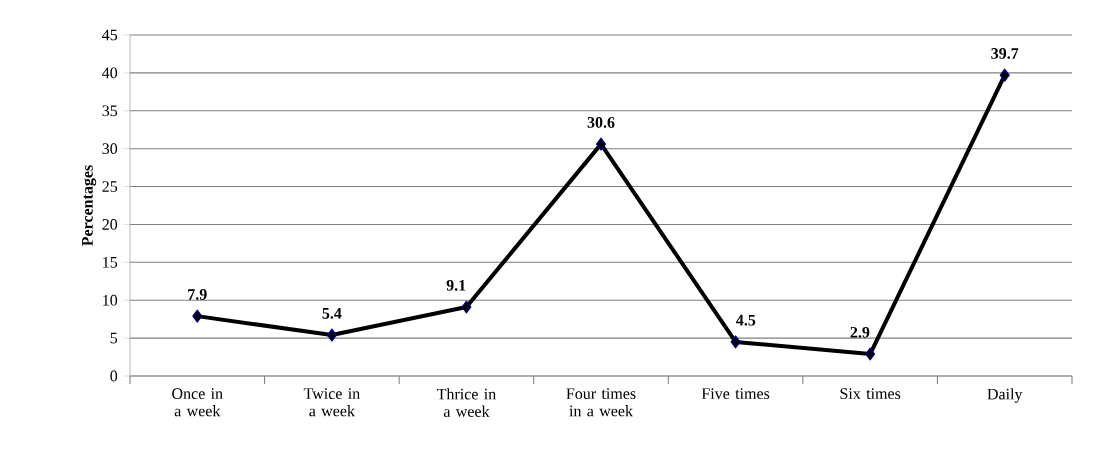 The height and width of the screenshot is (462, 1094). I want to click on y-axis-title: Percentages, so click(89, 205).